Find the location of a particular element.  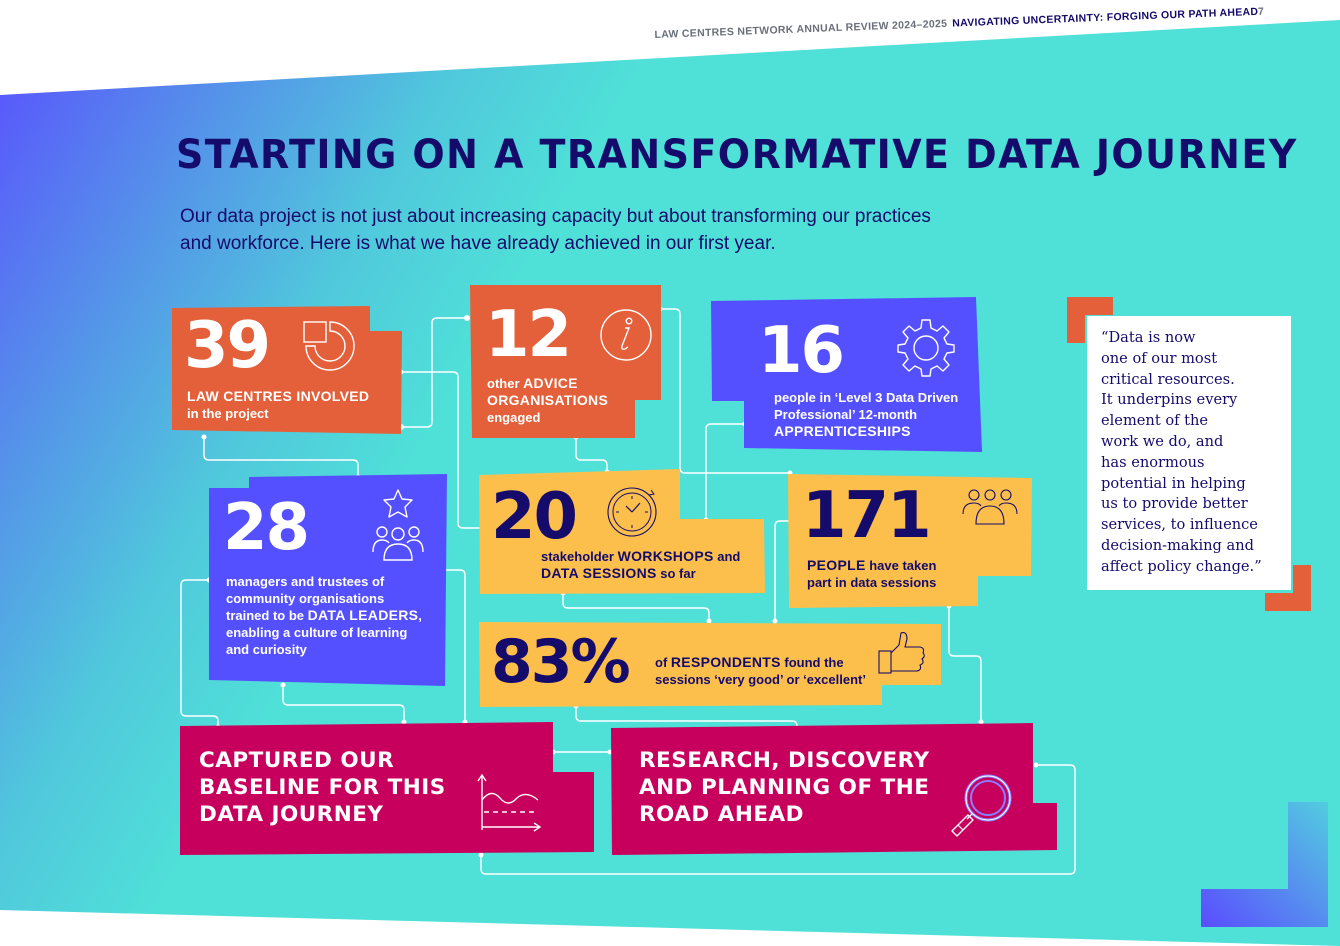

stat-caption-caps: DATA LEADERS is located at coordinates (363, 615).